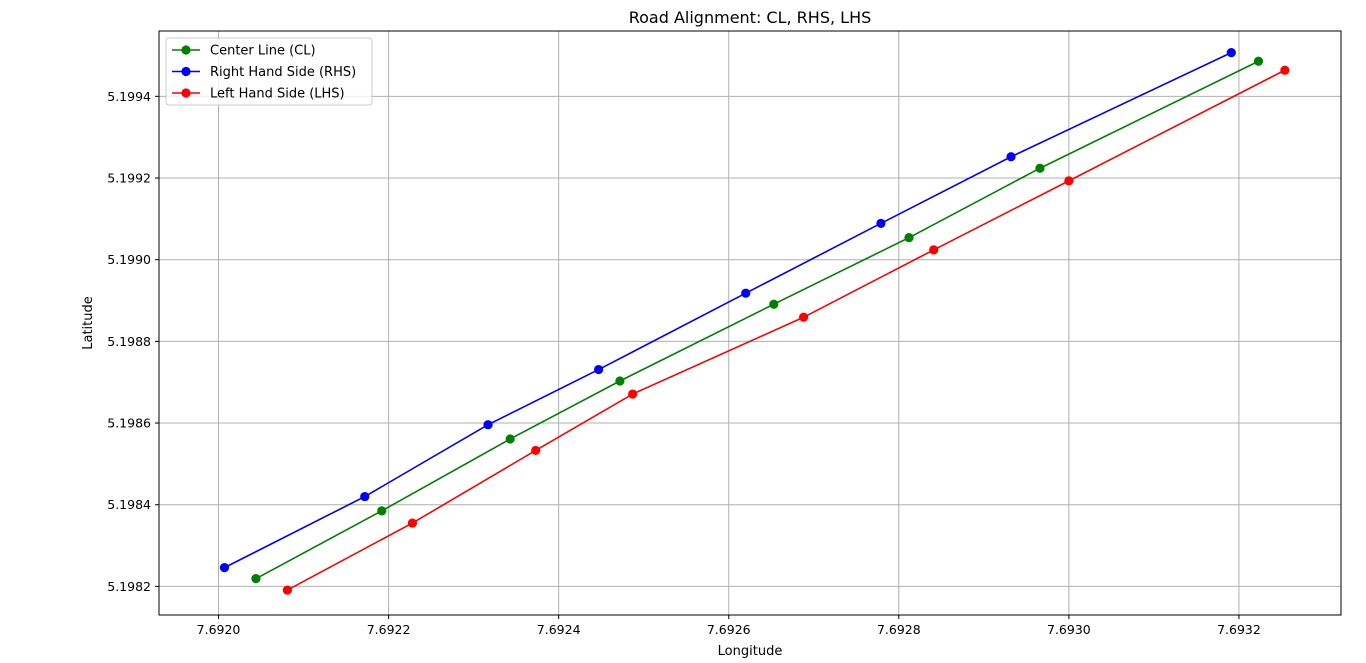  Describe the element at coordinates (129, 504) in the screenshot. I see `y-tick-label: 5.1984` at that location.